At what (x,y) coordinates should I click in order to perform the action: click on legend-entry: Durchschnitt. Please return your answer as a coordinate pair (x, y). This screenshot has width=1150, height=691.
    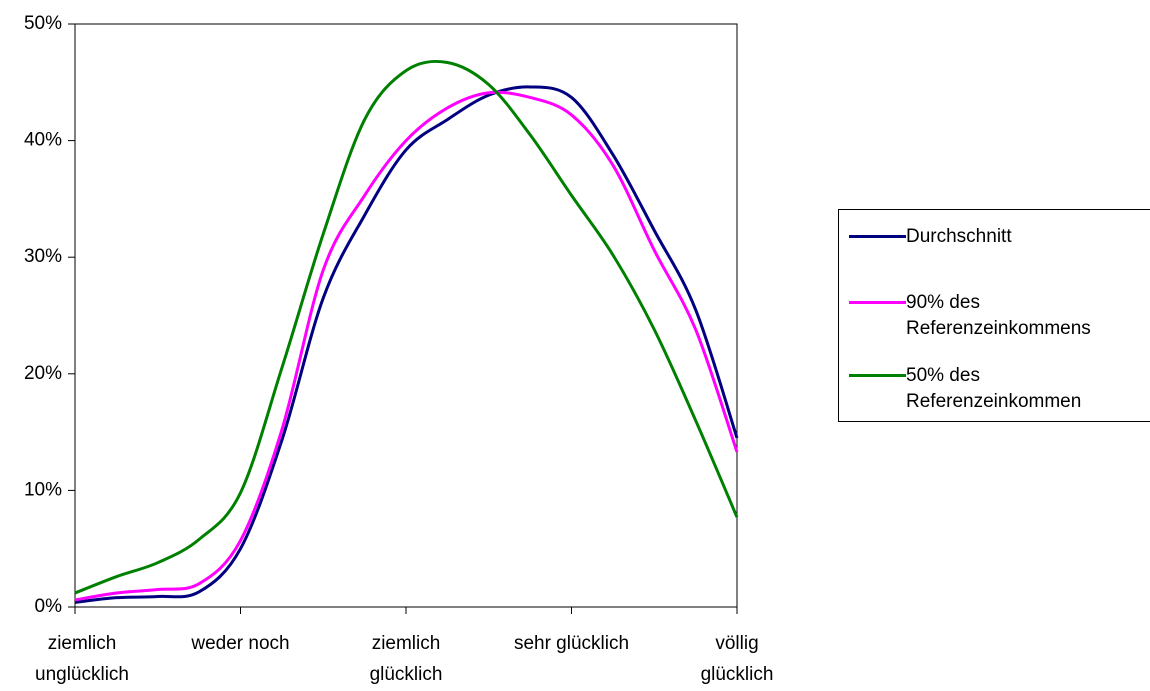
    Looking at the image, I should click on (930, 237).